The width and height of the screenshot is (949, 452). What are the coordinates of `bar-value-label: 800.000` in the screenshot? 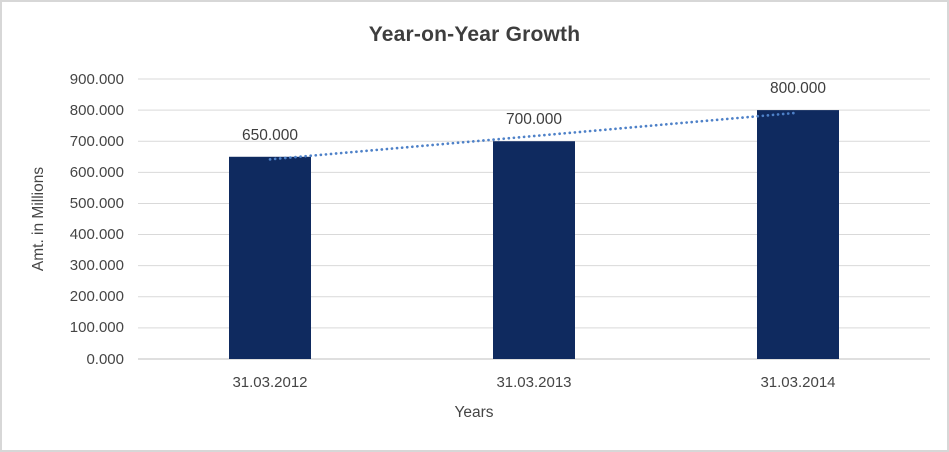 It's located at (798, 89).